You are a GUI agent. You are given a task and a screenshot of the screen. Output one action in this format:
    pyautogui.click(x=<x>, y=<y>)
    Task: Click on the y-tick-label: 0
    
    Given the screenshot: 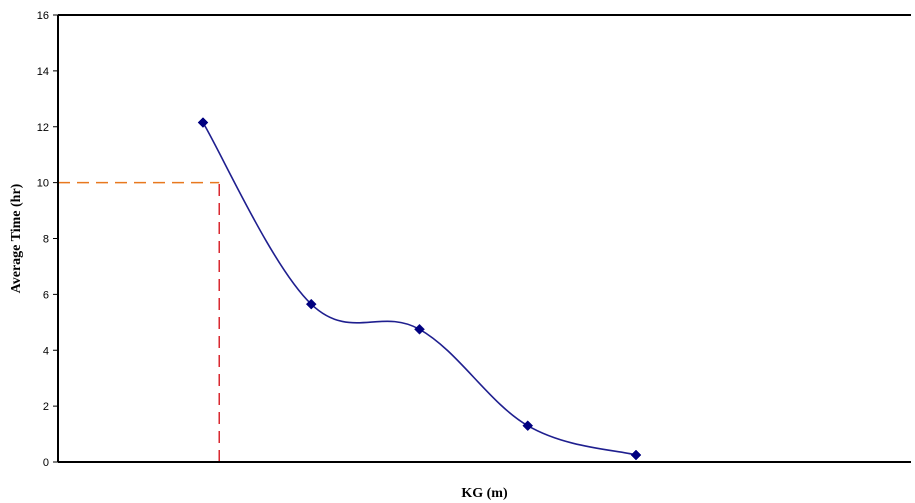 What is the action you would take?
    pyautogui.click(x=46, y=463)
    